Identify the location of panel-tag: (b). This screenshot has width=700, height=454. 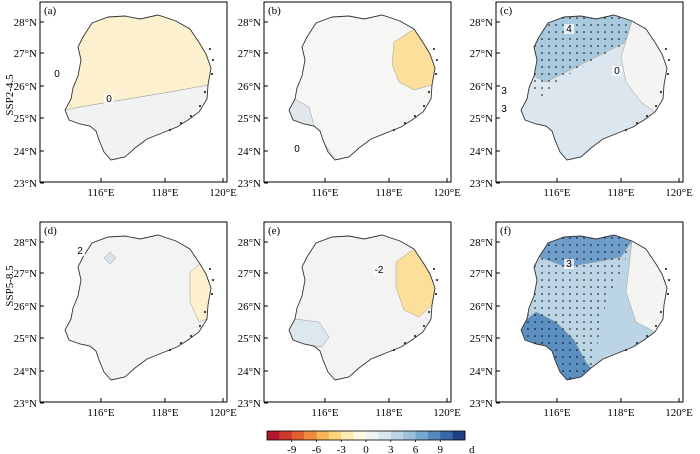
(274, 11).